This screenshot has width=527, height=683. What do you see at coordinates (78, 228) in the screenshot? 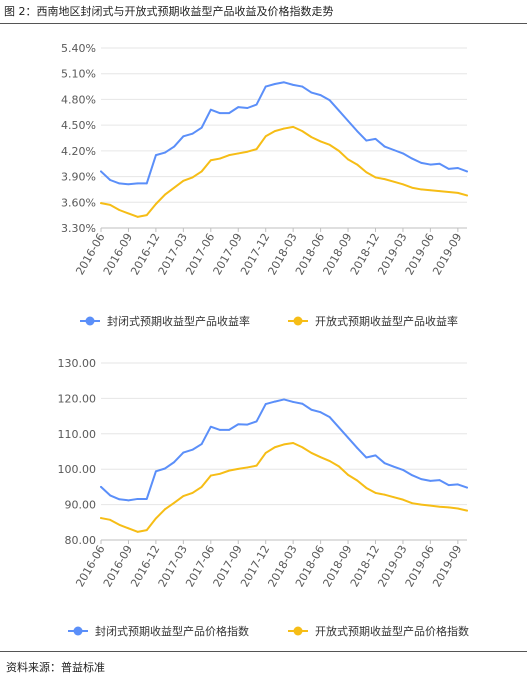
I see `y-tick-label: 3.30%` at bounding box center [78, 228].